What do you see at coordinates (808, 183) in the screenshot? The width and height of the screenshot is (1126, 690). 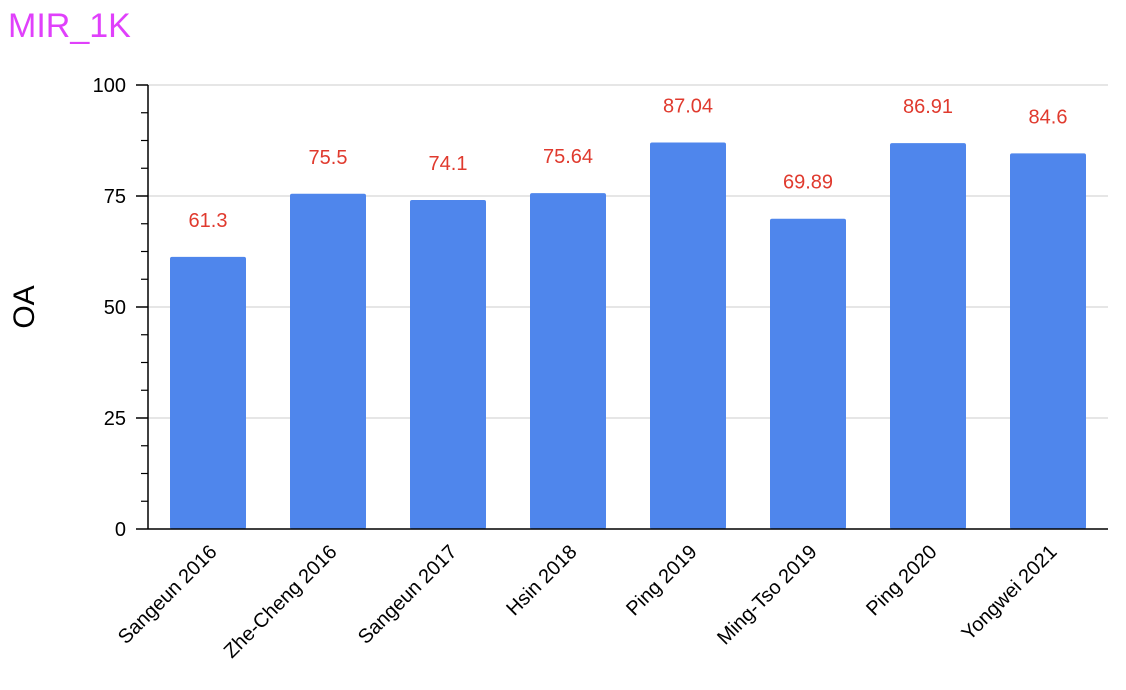 I see `data-label: 69.89` at bounding box center [808, 183].